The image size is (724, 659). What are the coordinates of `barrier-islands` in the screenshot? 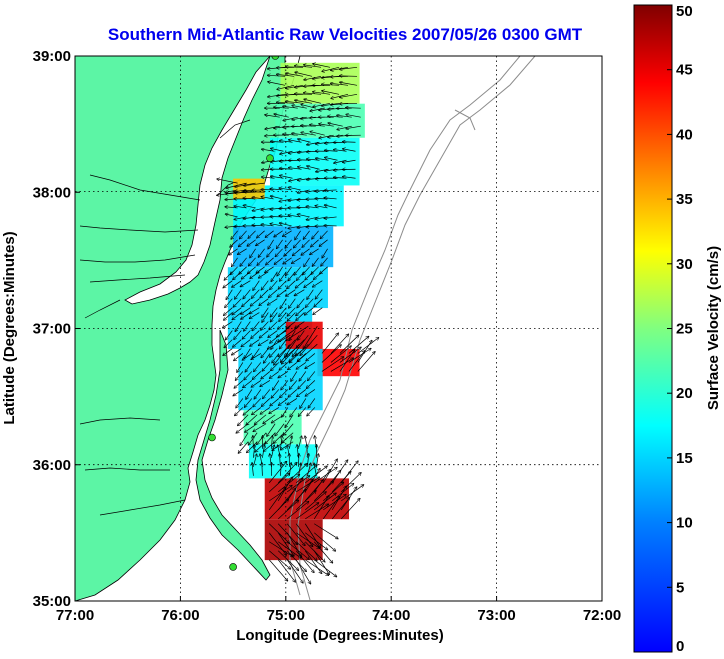 It's located at (233, 455).